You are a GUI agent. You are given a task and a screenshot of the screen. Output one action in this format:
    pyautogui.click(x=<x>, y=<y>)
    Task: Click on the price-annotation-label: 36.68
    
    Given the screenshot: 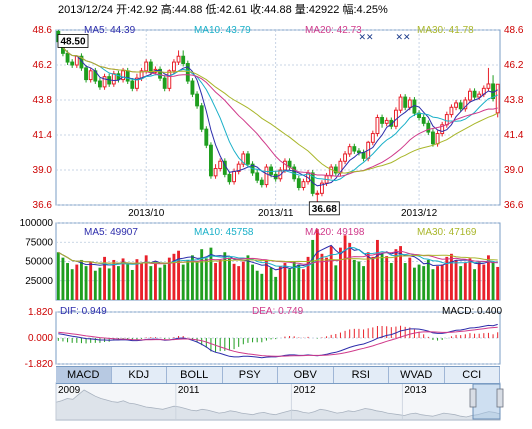 What is the action you would take?
    pyautogui.click(x=324, y=209)
    